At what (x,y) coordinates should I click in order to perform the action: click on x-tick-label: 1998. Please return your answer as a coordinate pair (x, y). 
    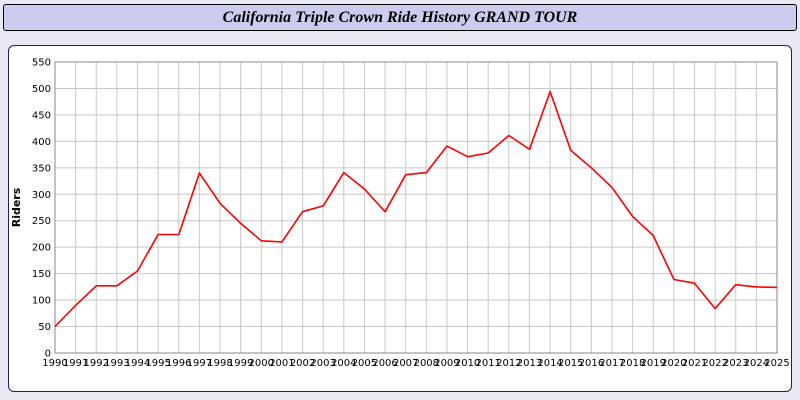
    Looking at the image, I should click on (219, 363).